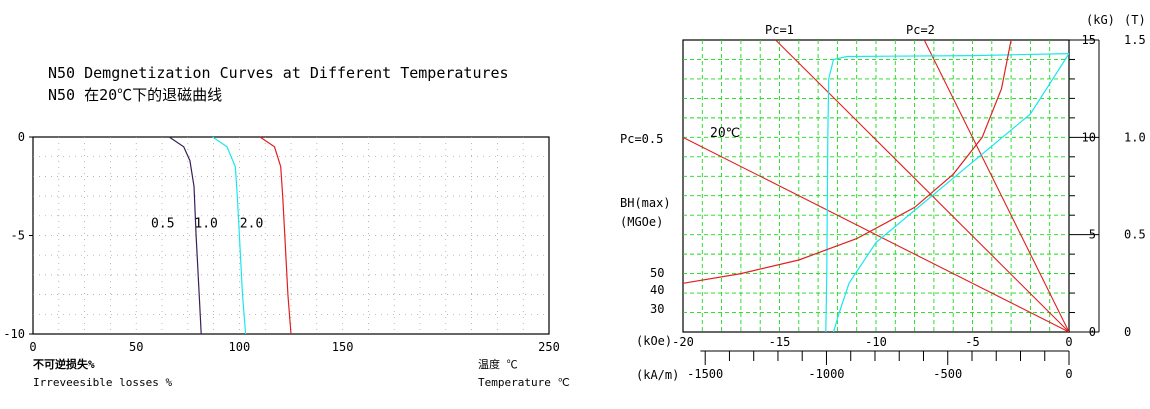 The height and width of the screenshot is (409, 1150). What do you see at coordinates (1135, 235) in the screenshot?
I see `t-tick-label: 0.5` at bounding box center [1135, 235].